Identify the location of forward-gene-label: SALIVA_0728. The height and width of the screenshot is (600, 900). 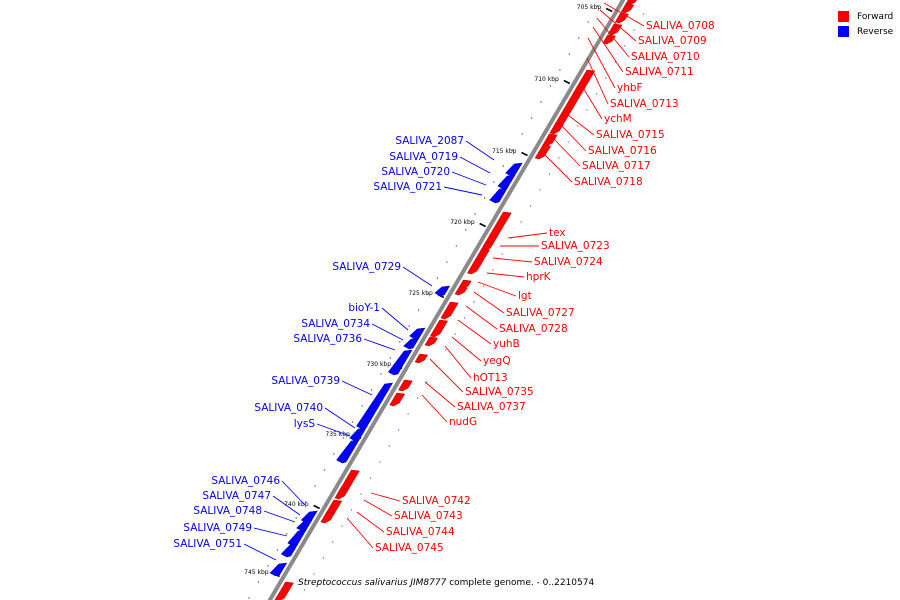
(533, 329).